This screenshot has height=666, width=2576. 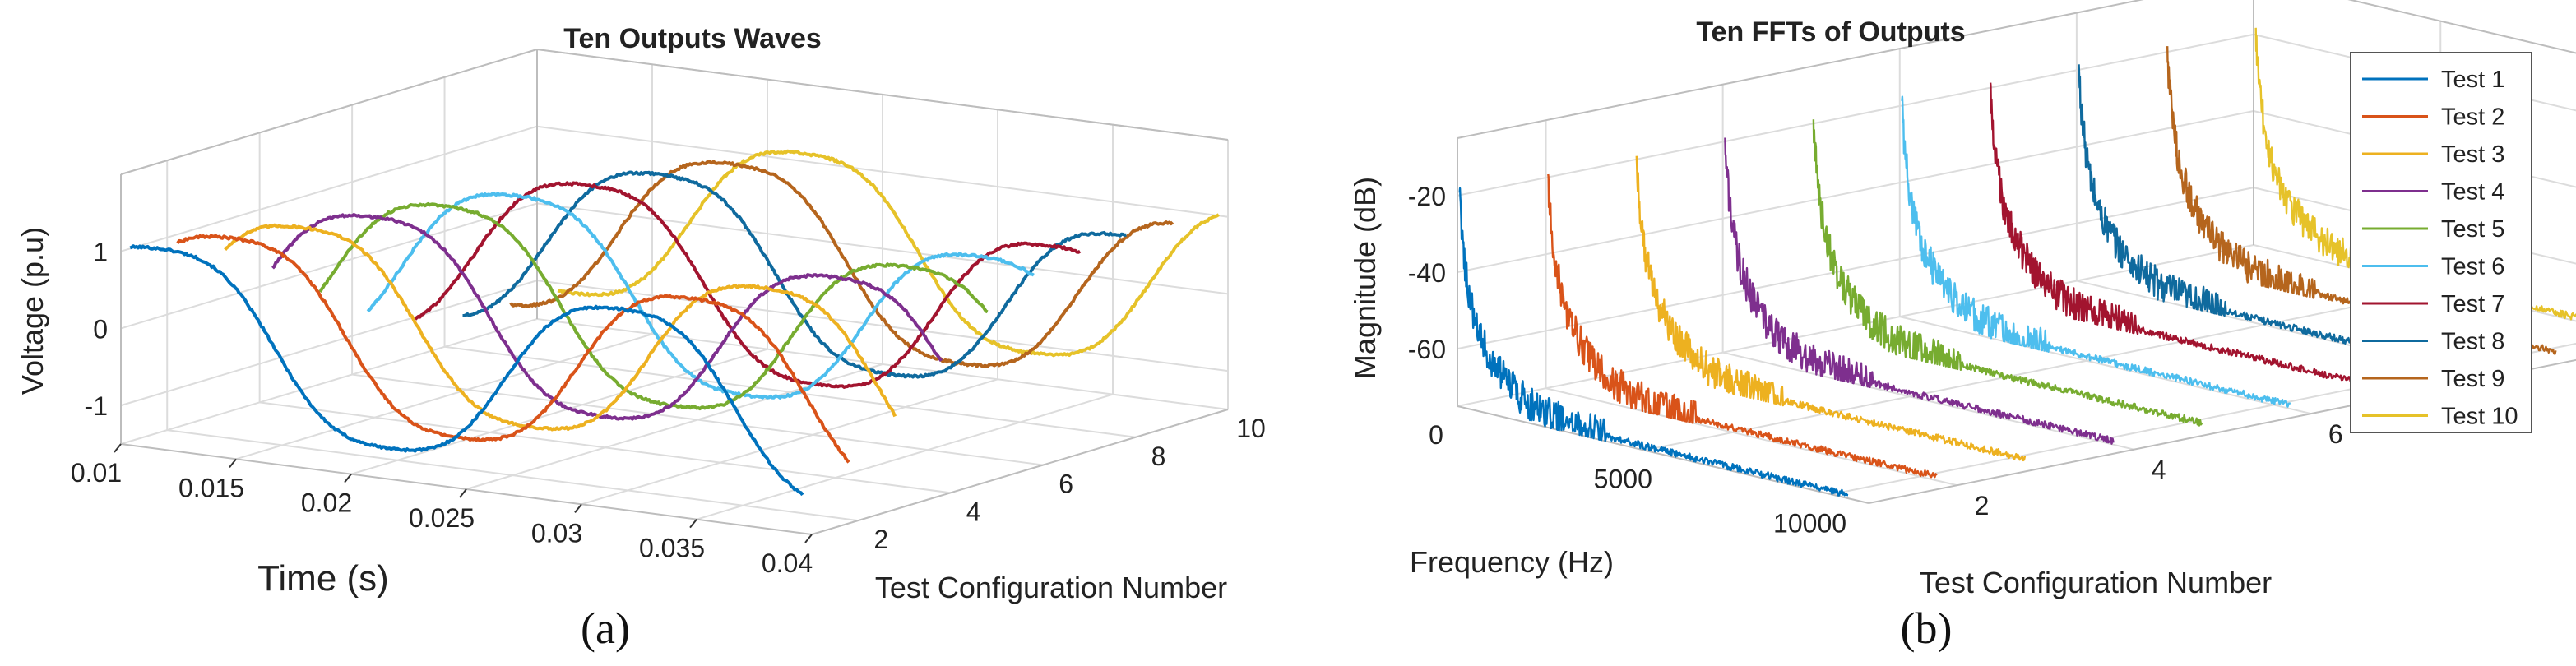 What do you see at coordinates (1436, 435) in the screenshot?
I see `x-tick-label: 0` at bounding box center [1436, 435].